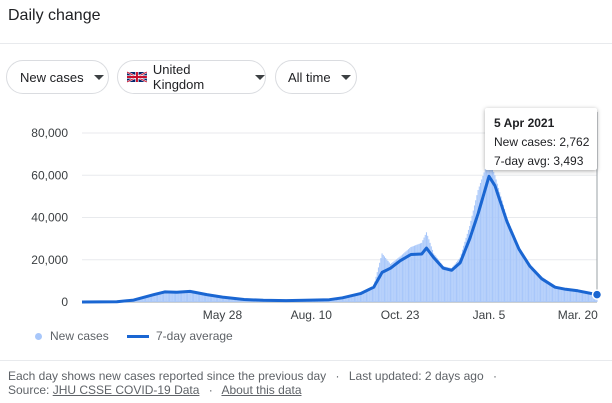  What do you see at coordinates (316, 77) in the screenshot?
I see `range-dropdown: All time` at bounding box center [316, 77].